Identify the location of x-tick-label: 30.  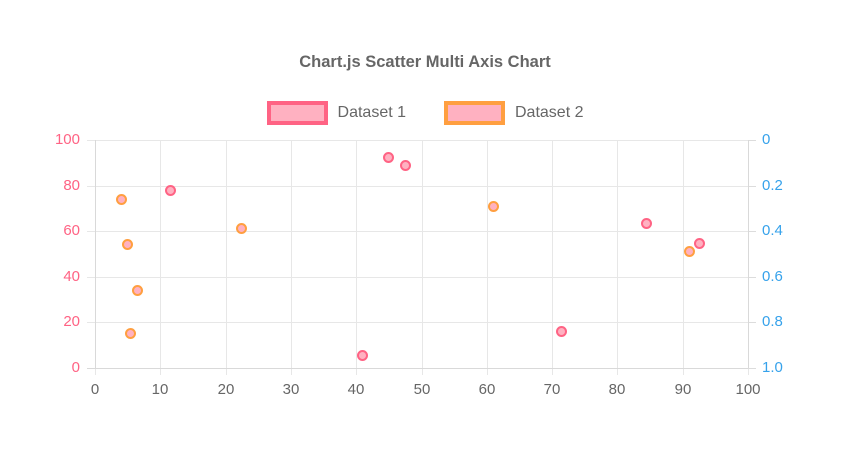
(291, 389).